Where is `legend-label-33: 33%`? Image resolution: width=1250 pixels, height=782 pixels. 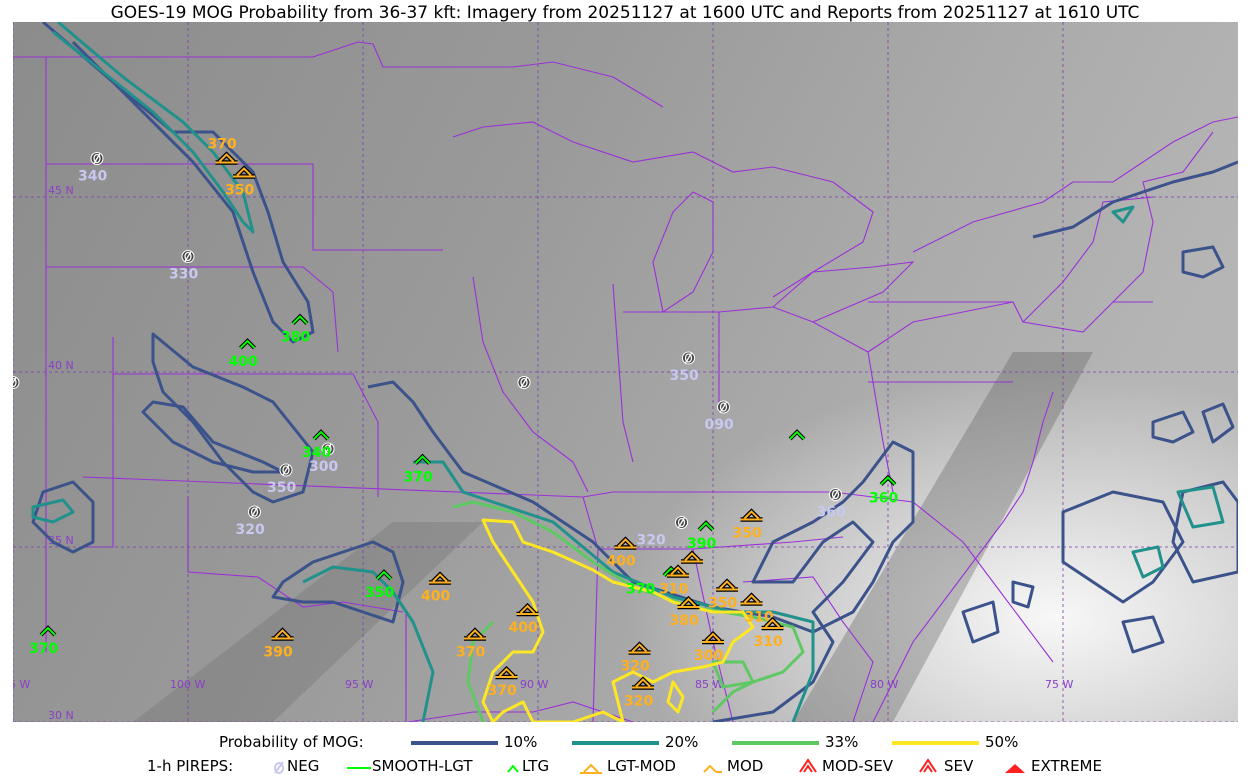 legend-label-33: 33% is located at coordinates (842, 742).